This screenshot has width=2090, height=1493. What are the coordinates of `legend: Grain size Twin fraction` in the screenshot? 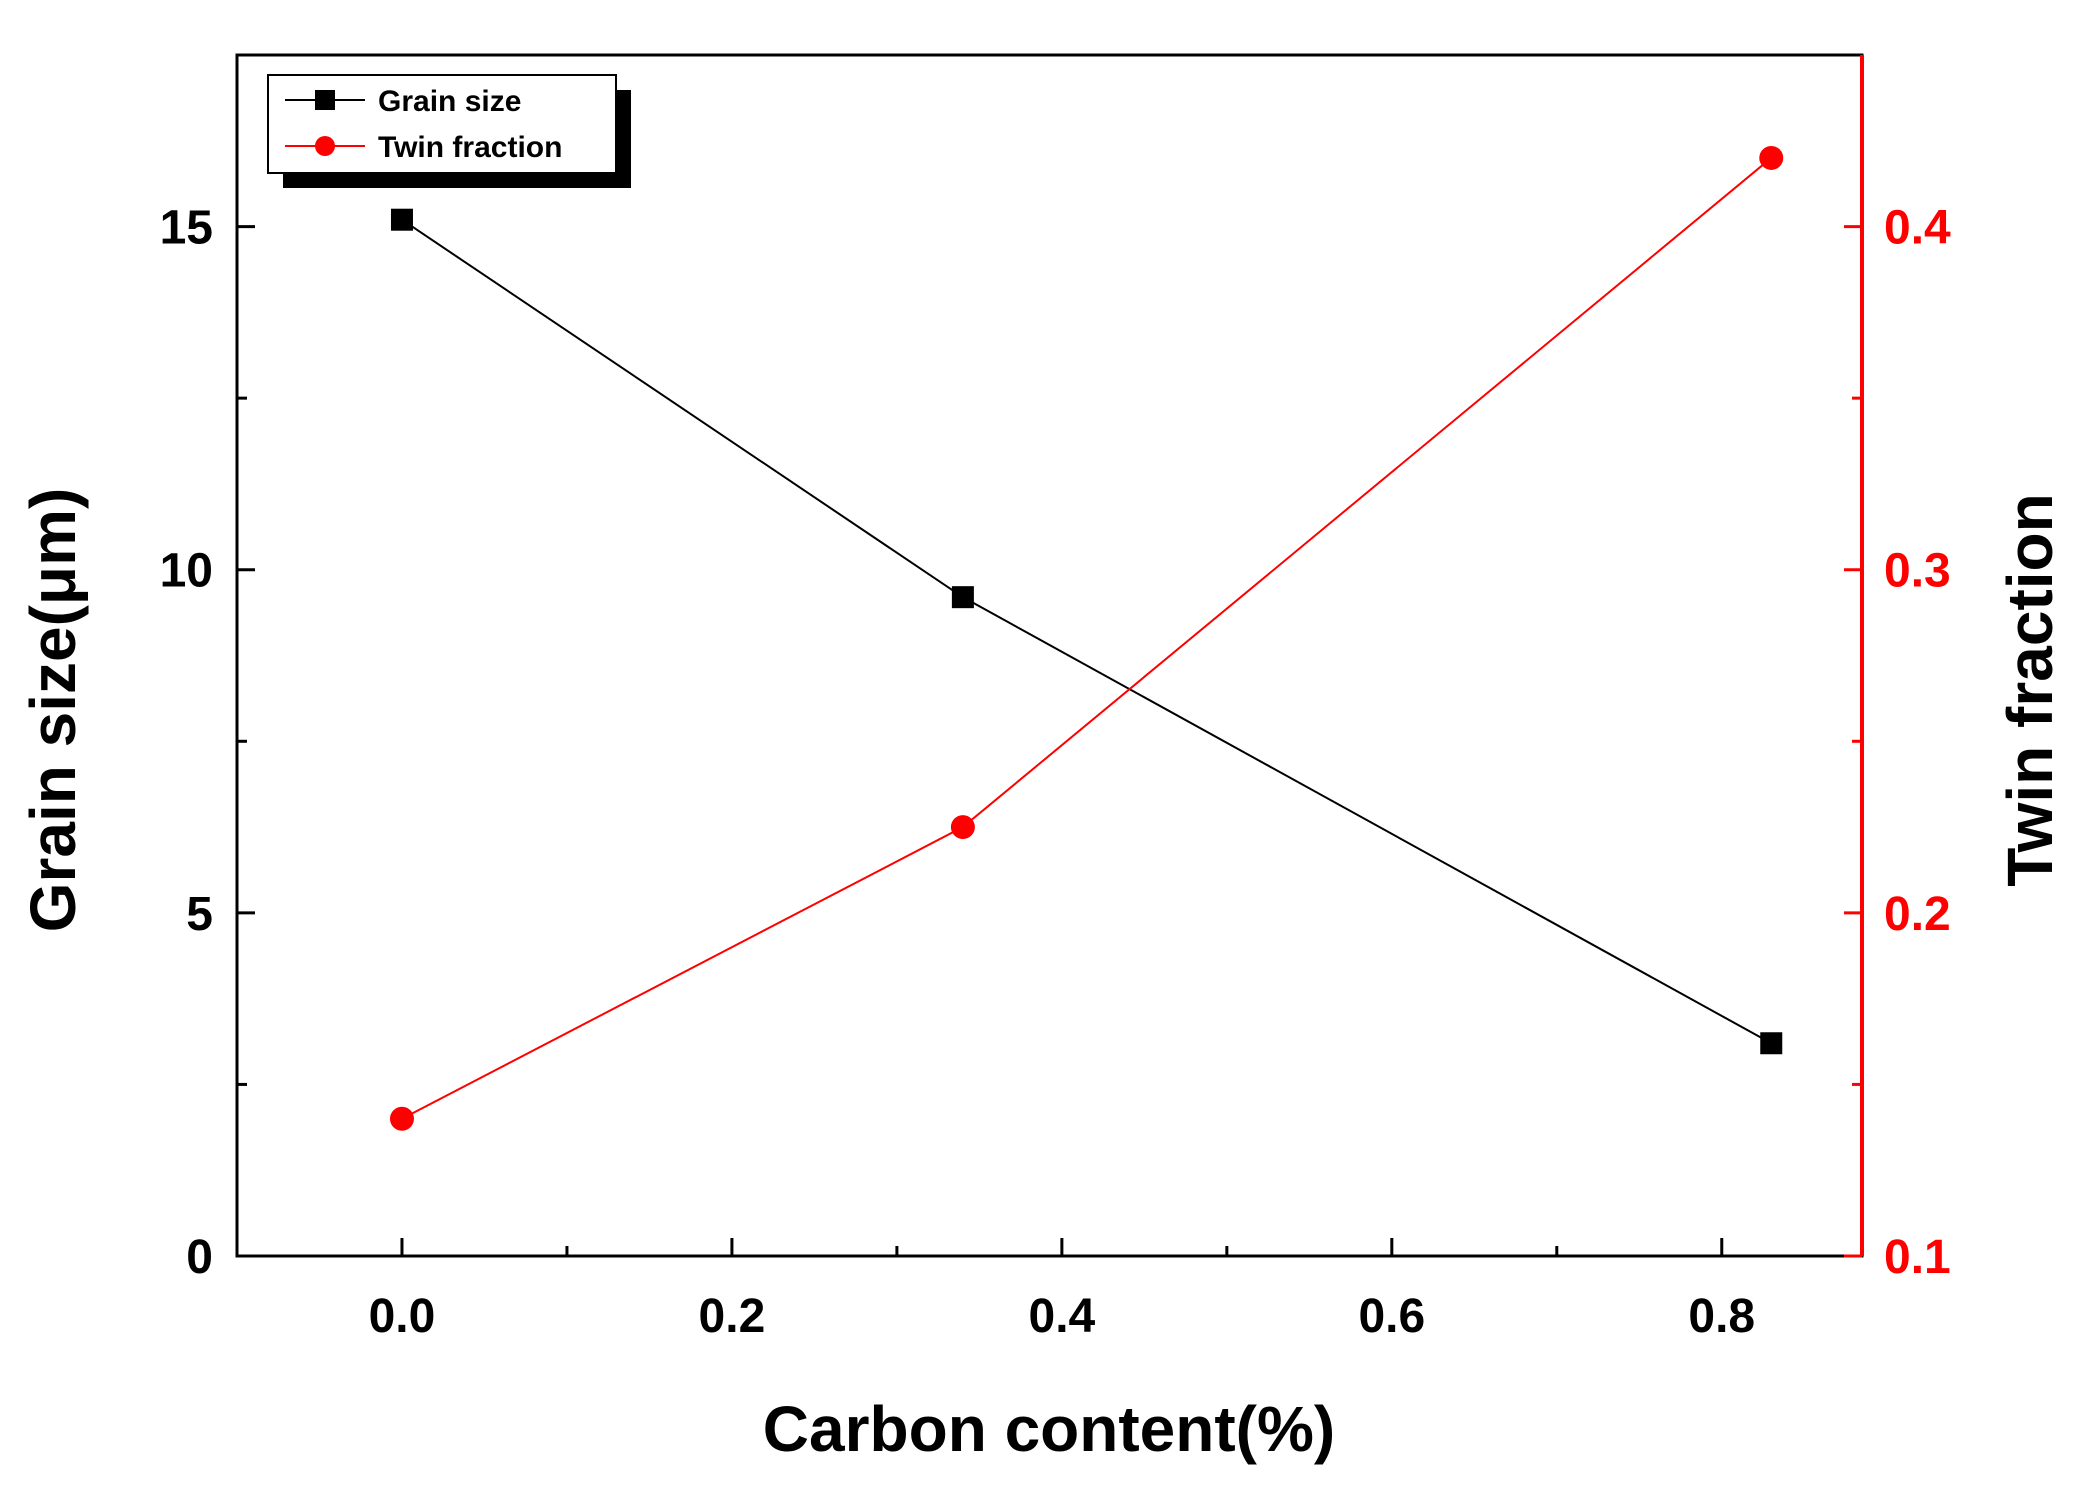 It's located at (449, 131).